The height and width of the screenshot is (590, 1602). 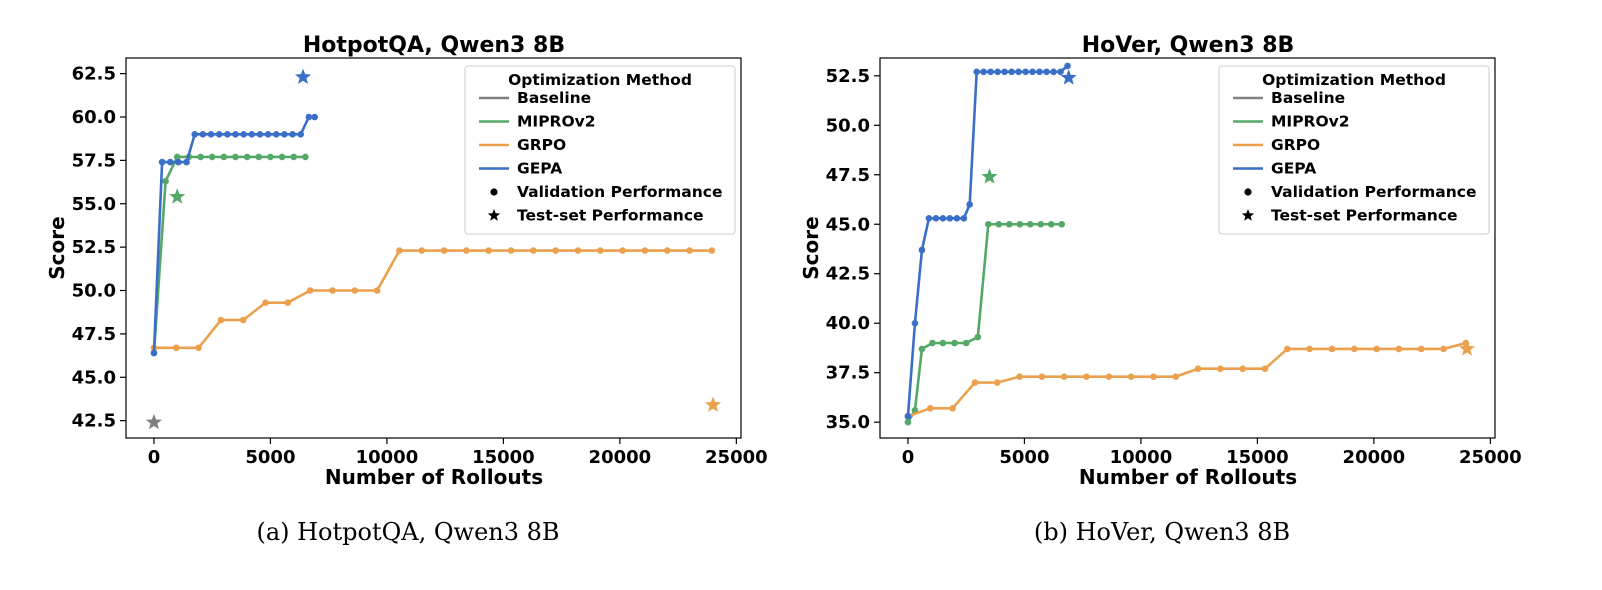 I want to click on y-tick-label: 55.0, so click(x=94, y=204).